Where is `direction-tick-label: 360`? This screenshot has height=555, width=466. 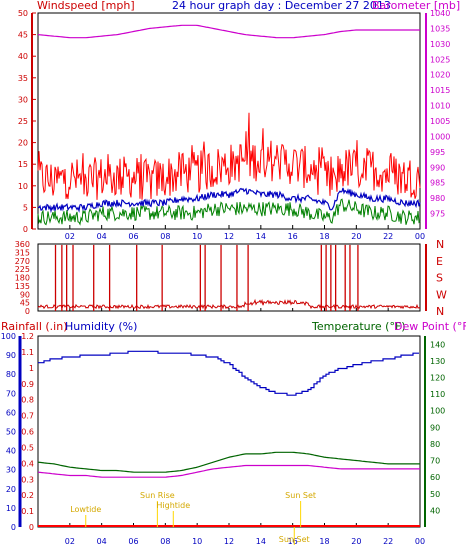 direction-tick-label: 360 is located at coordinates (22, 244).